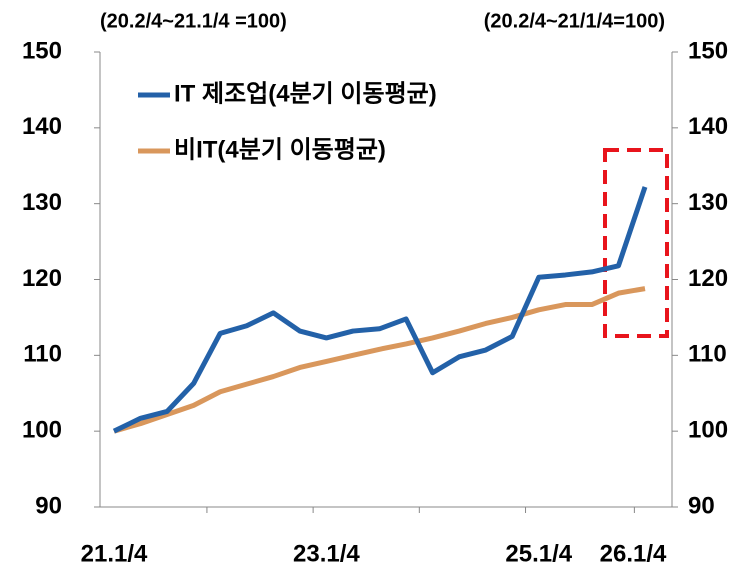 The height and width of the screenshot is (574, 742). Describe the element at coordinates (42, 202) in the screenshot. I see `y-tick-label: 130` at that location.